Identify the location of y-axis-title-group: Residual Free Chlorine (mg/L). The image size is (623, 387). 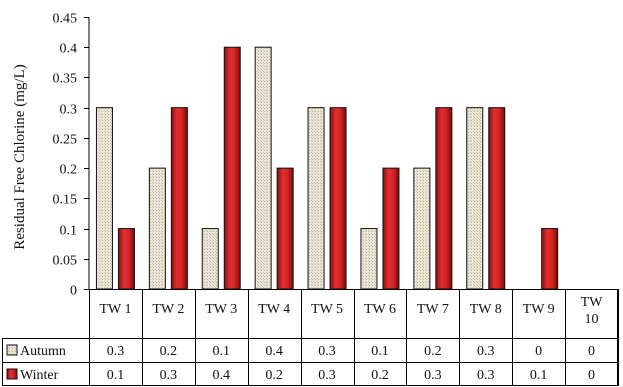
(20, 156).